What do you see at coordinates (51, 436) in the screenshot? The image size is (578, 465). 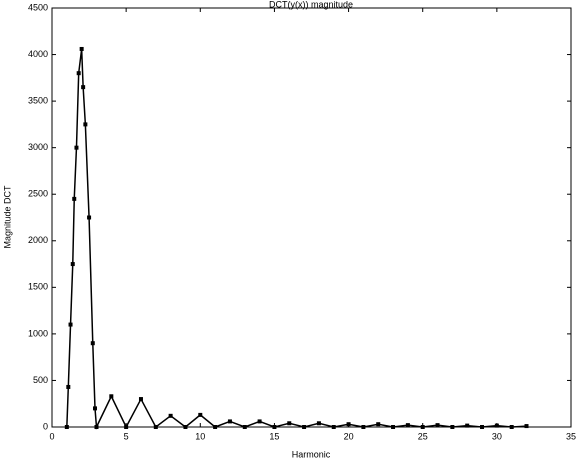 I see `x-tick-label: 0` at bounding box center [51, 436].